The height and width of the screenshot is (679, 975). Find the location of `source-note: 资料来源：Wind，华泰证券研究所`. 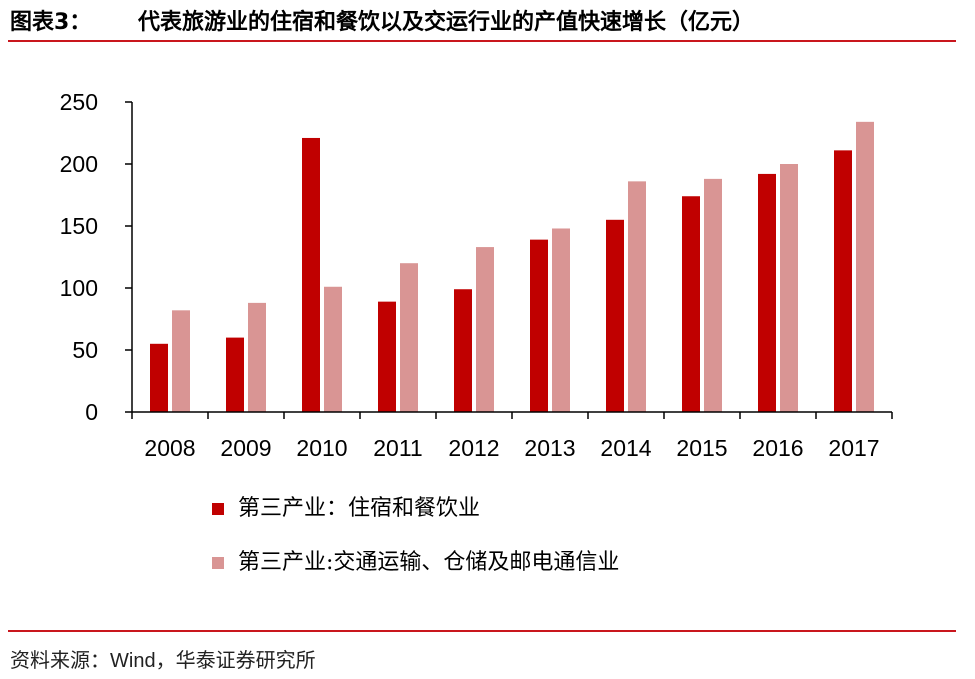

source-note: 资料来源：Wind，华泰证券研究所 is located at coordinates (163, 658).